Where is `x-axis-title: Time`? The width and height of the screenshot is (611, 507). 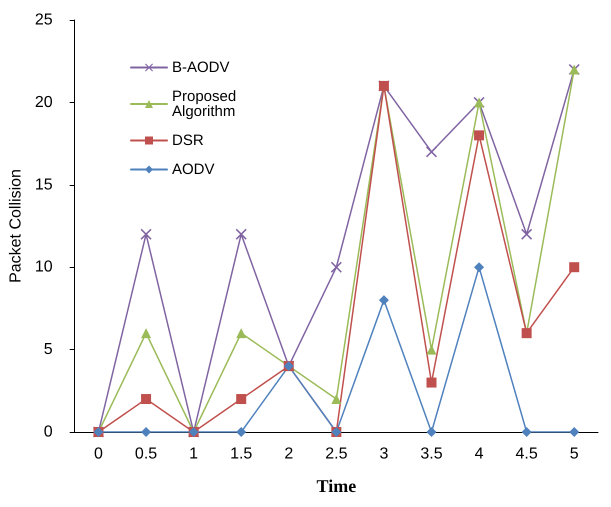
x-axis-title: Time is located at coordinates (336, 486).